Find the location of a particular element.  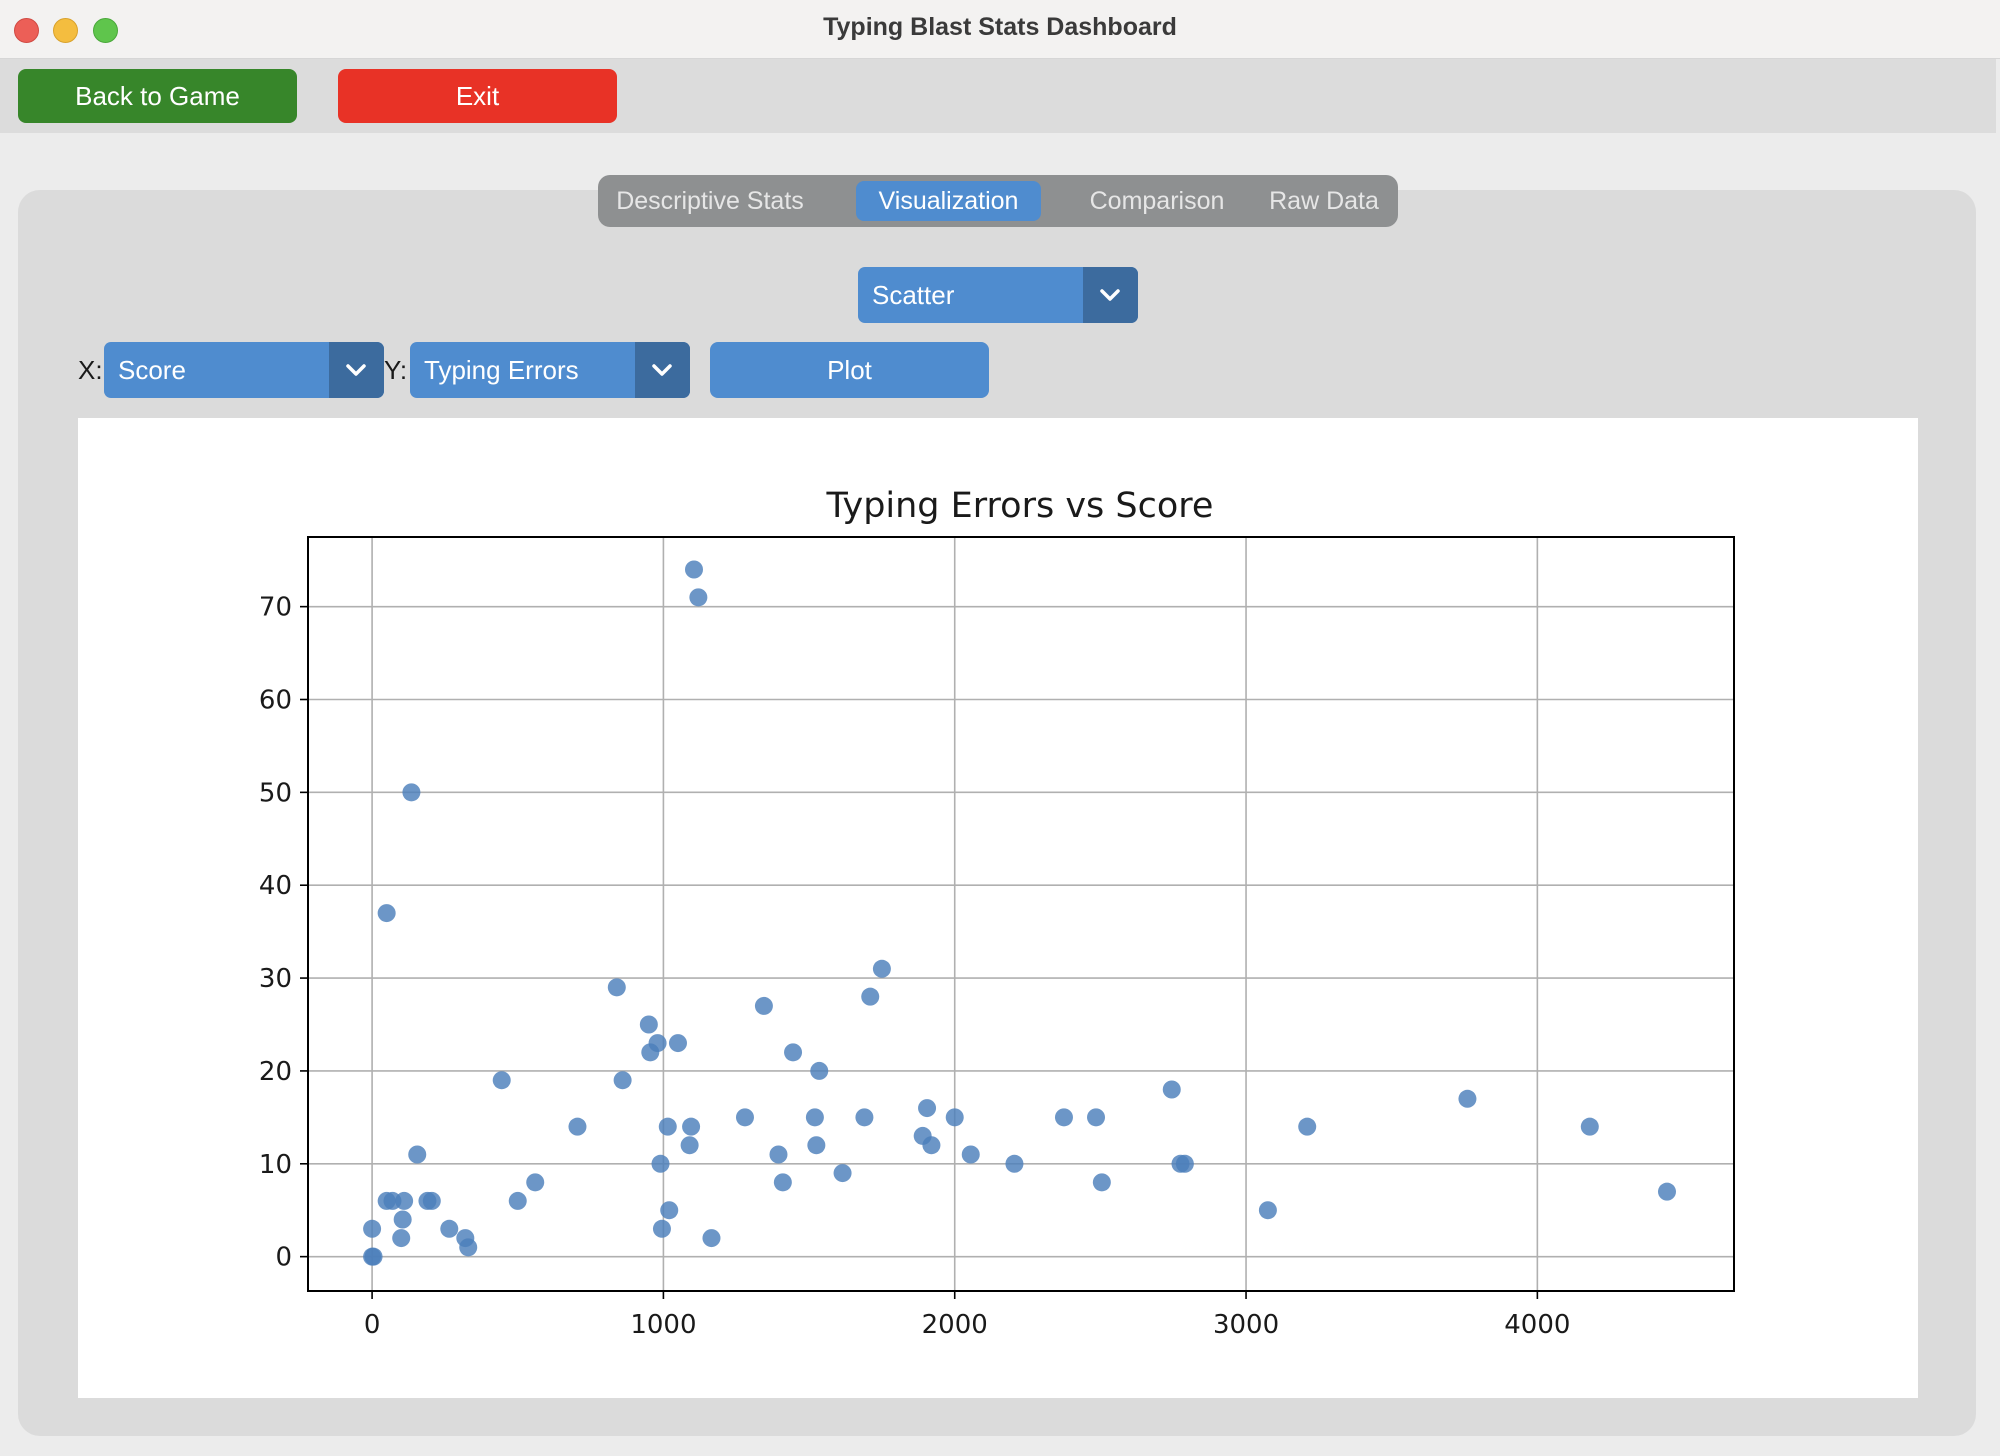

y-axis-selector-label: Y: is located at coordinates (396, 370).